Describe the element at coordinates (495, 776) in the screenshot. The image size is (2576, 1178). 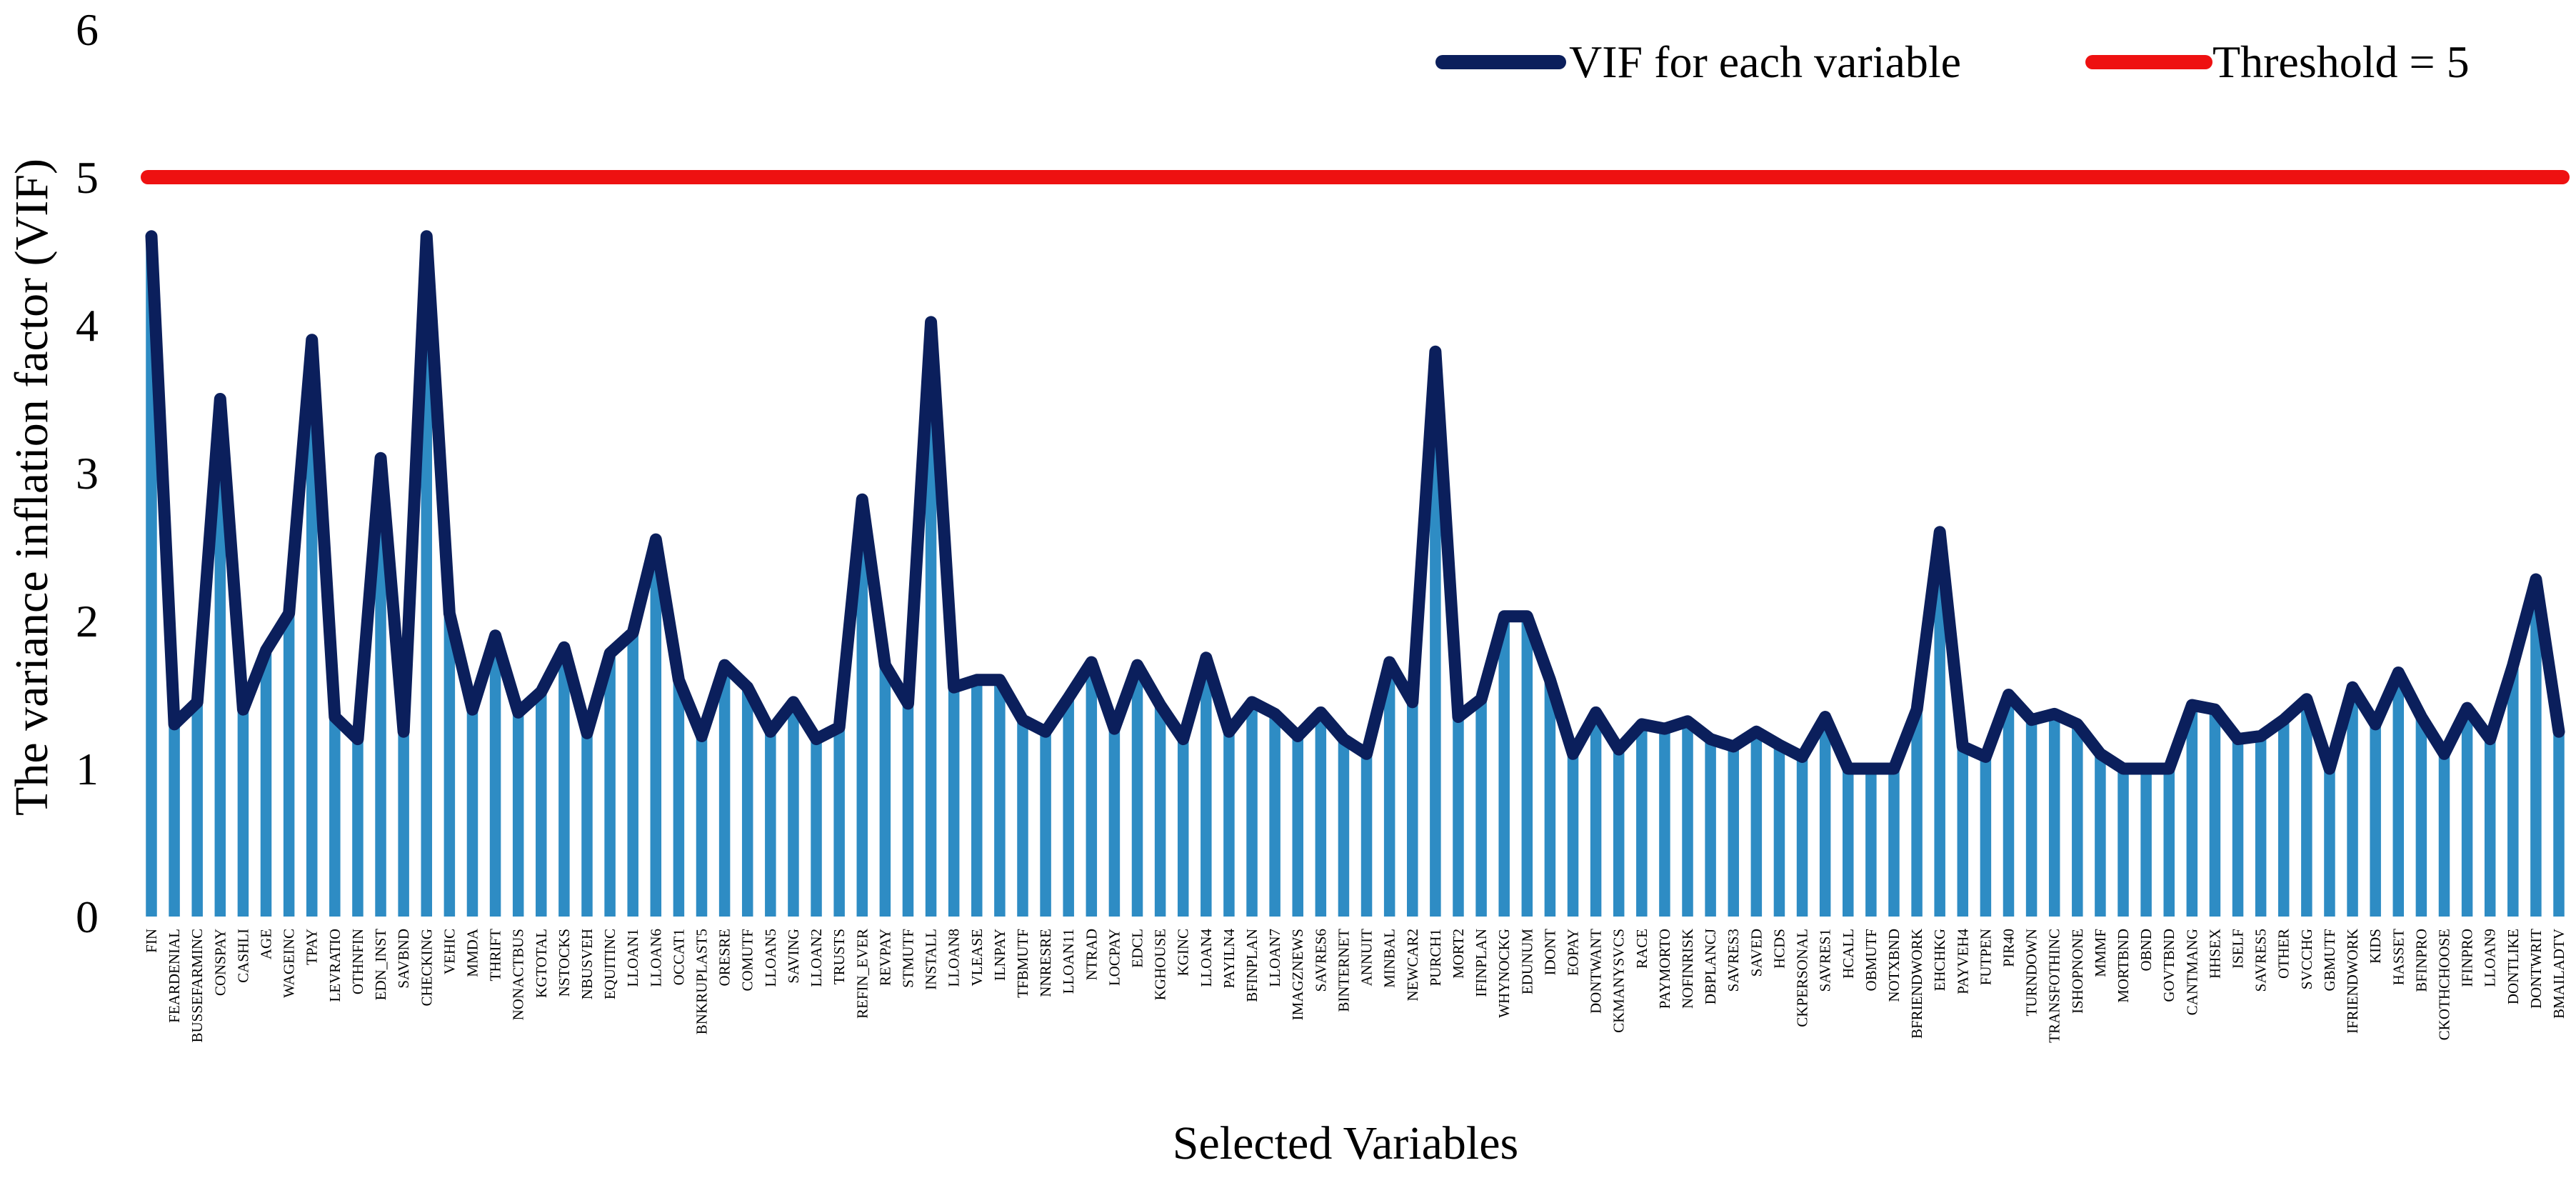
I see `bar-thrift` at that location.